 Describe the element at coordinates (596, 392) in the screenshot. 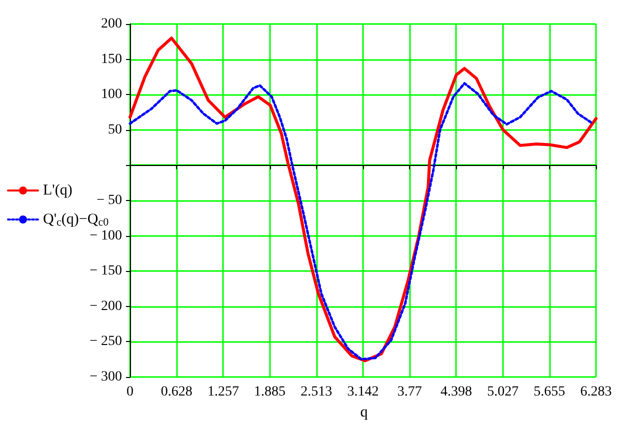

I see `x-tick-label: 6.283` at that location.